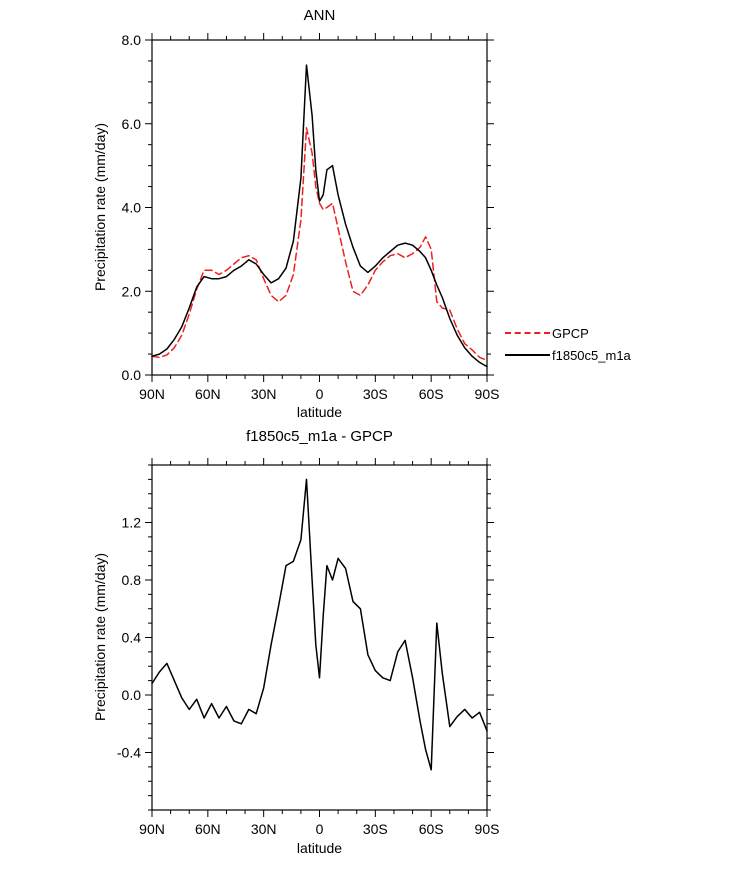 The height and width of the screenshot is (869, 733). Describe the element at coordinates (129, 753) in the screenshot. I see `svg-text: -0.4` at that location.